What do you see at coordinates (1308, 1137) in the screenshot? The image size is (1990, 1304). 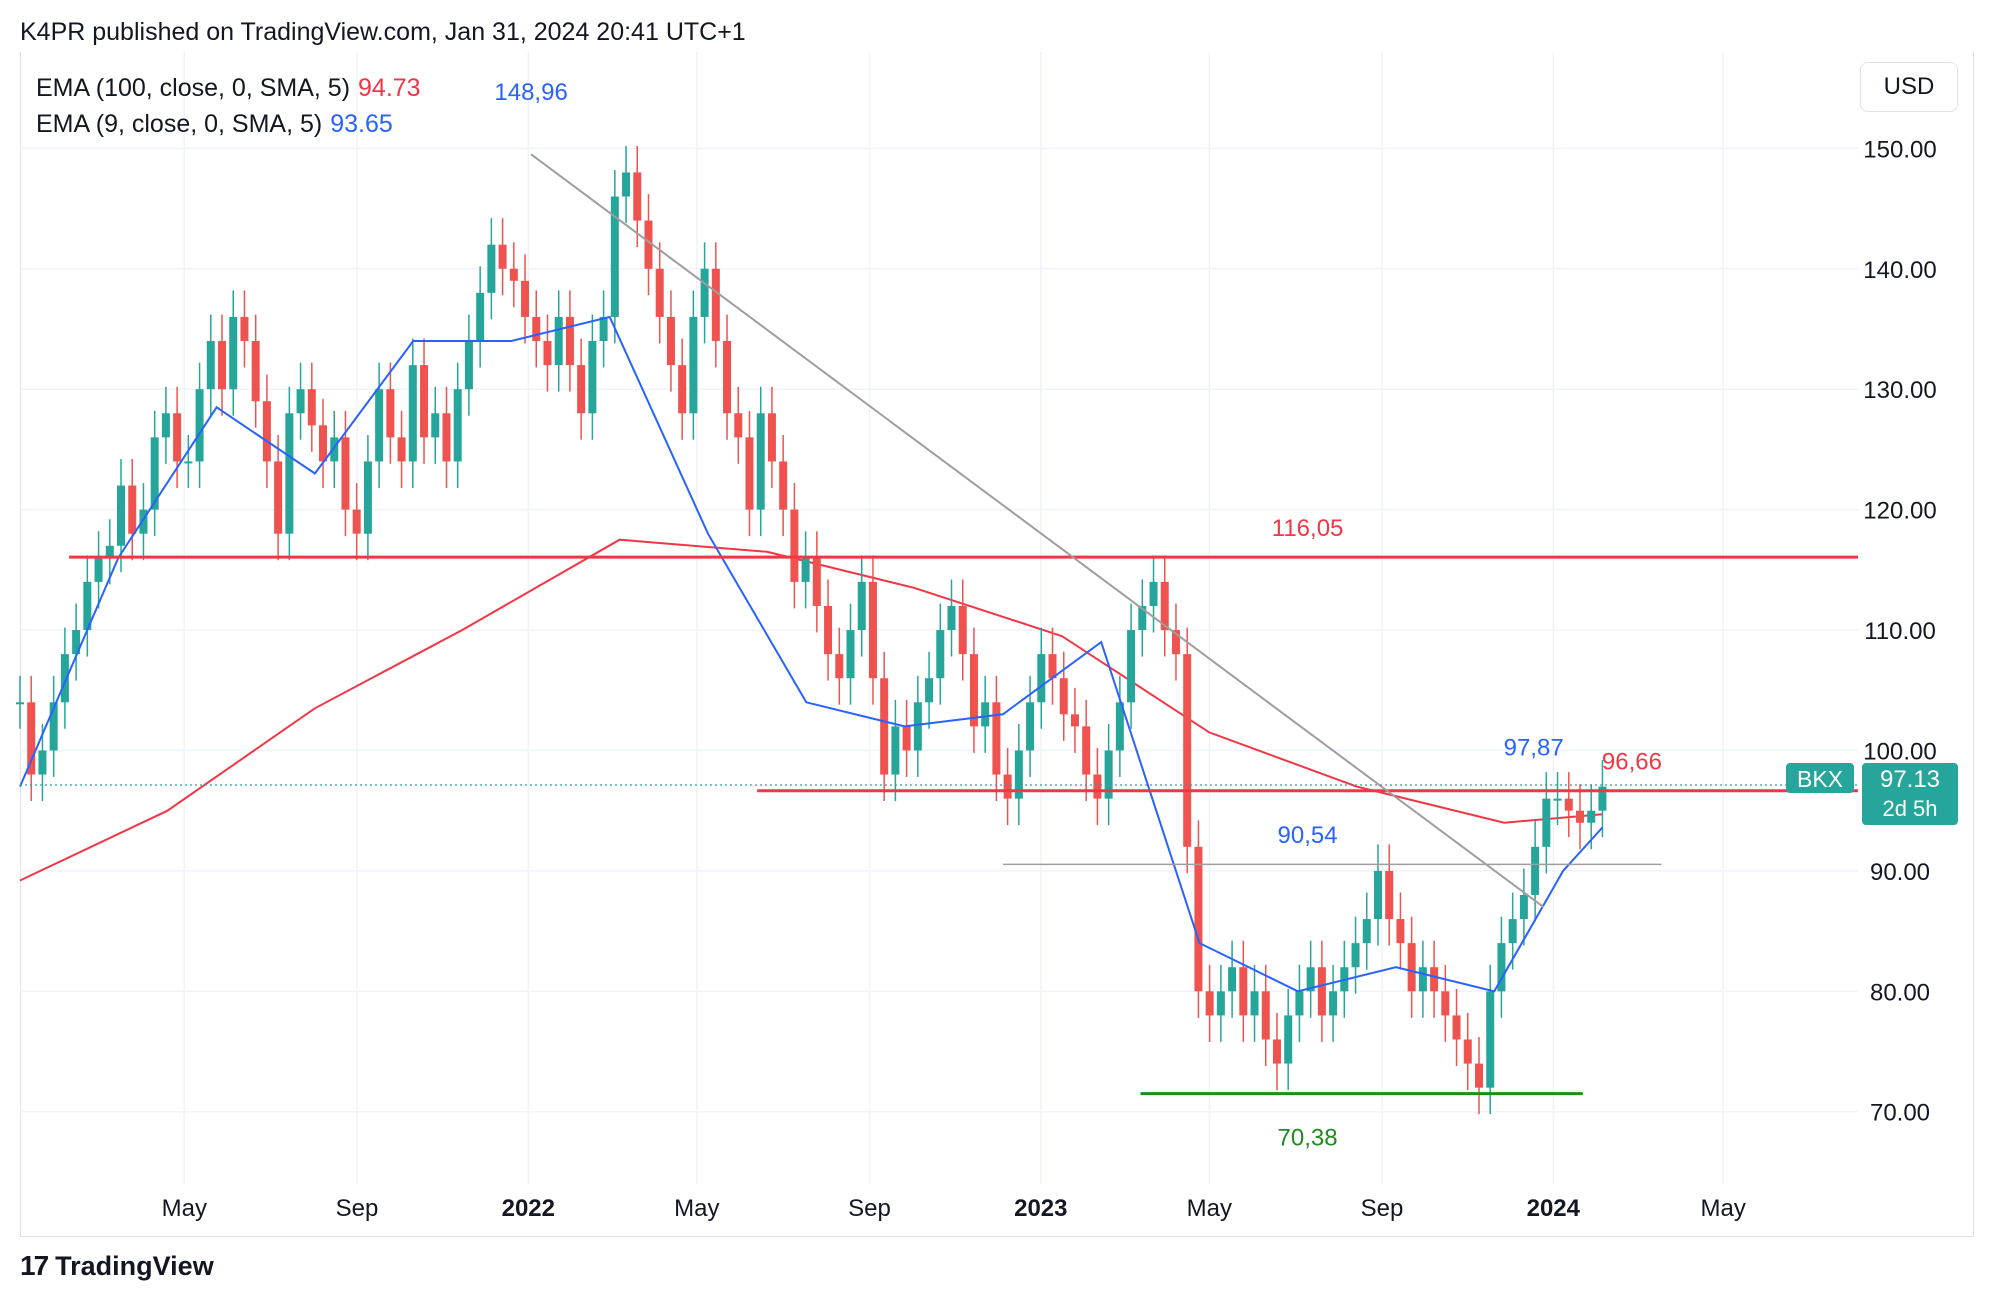 I see `annotation-label: 70,38` at bounding box center [1308, 1137].